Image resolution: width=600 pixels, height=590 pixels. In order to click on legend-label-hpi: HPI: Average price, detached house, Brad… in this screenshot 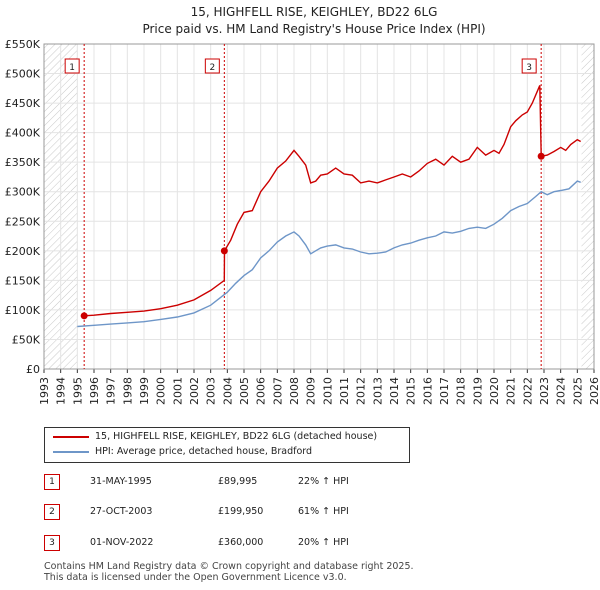, I will do `click(204, 451)`.